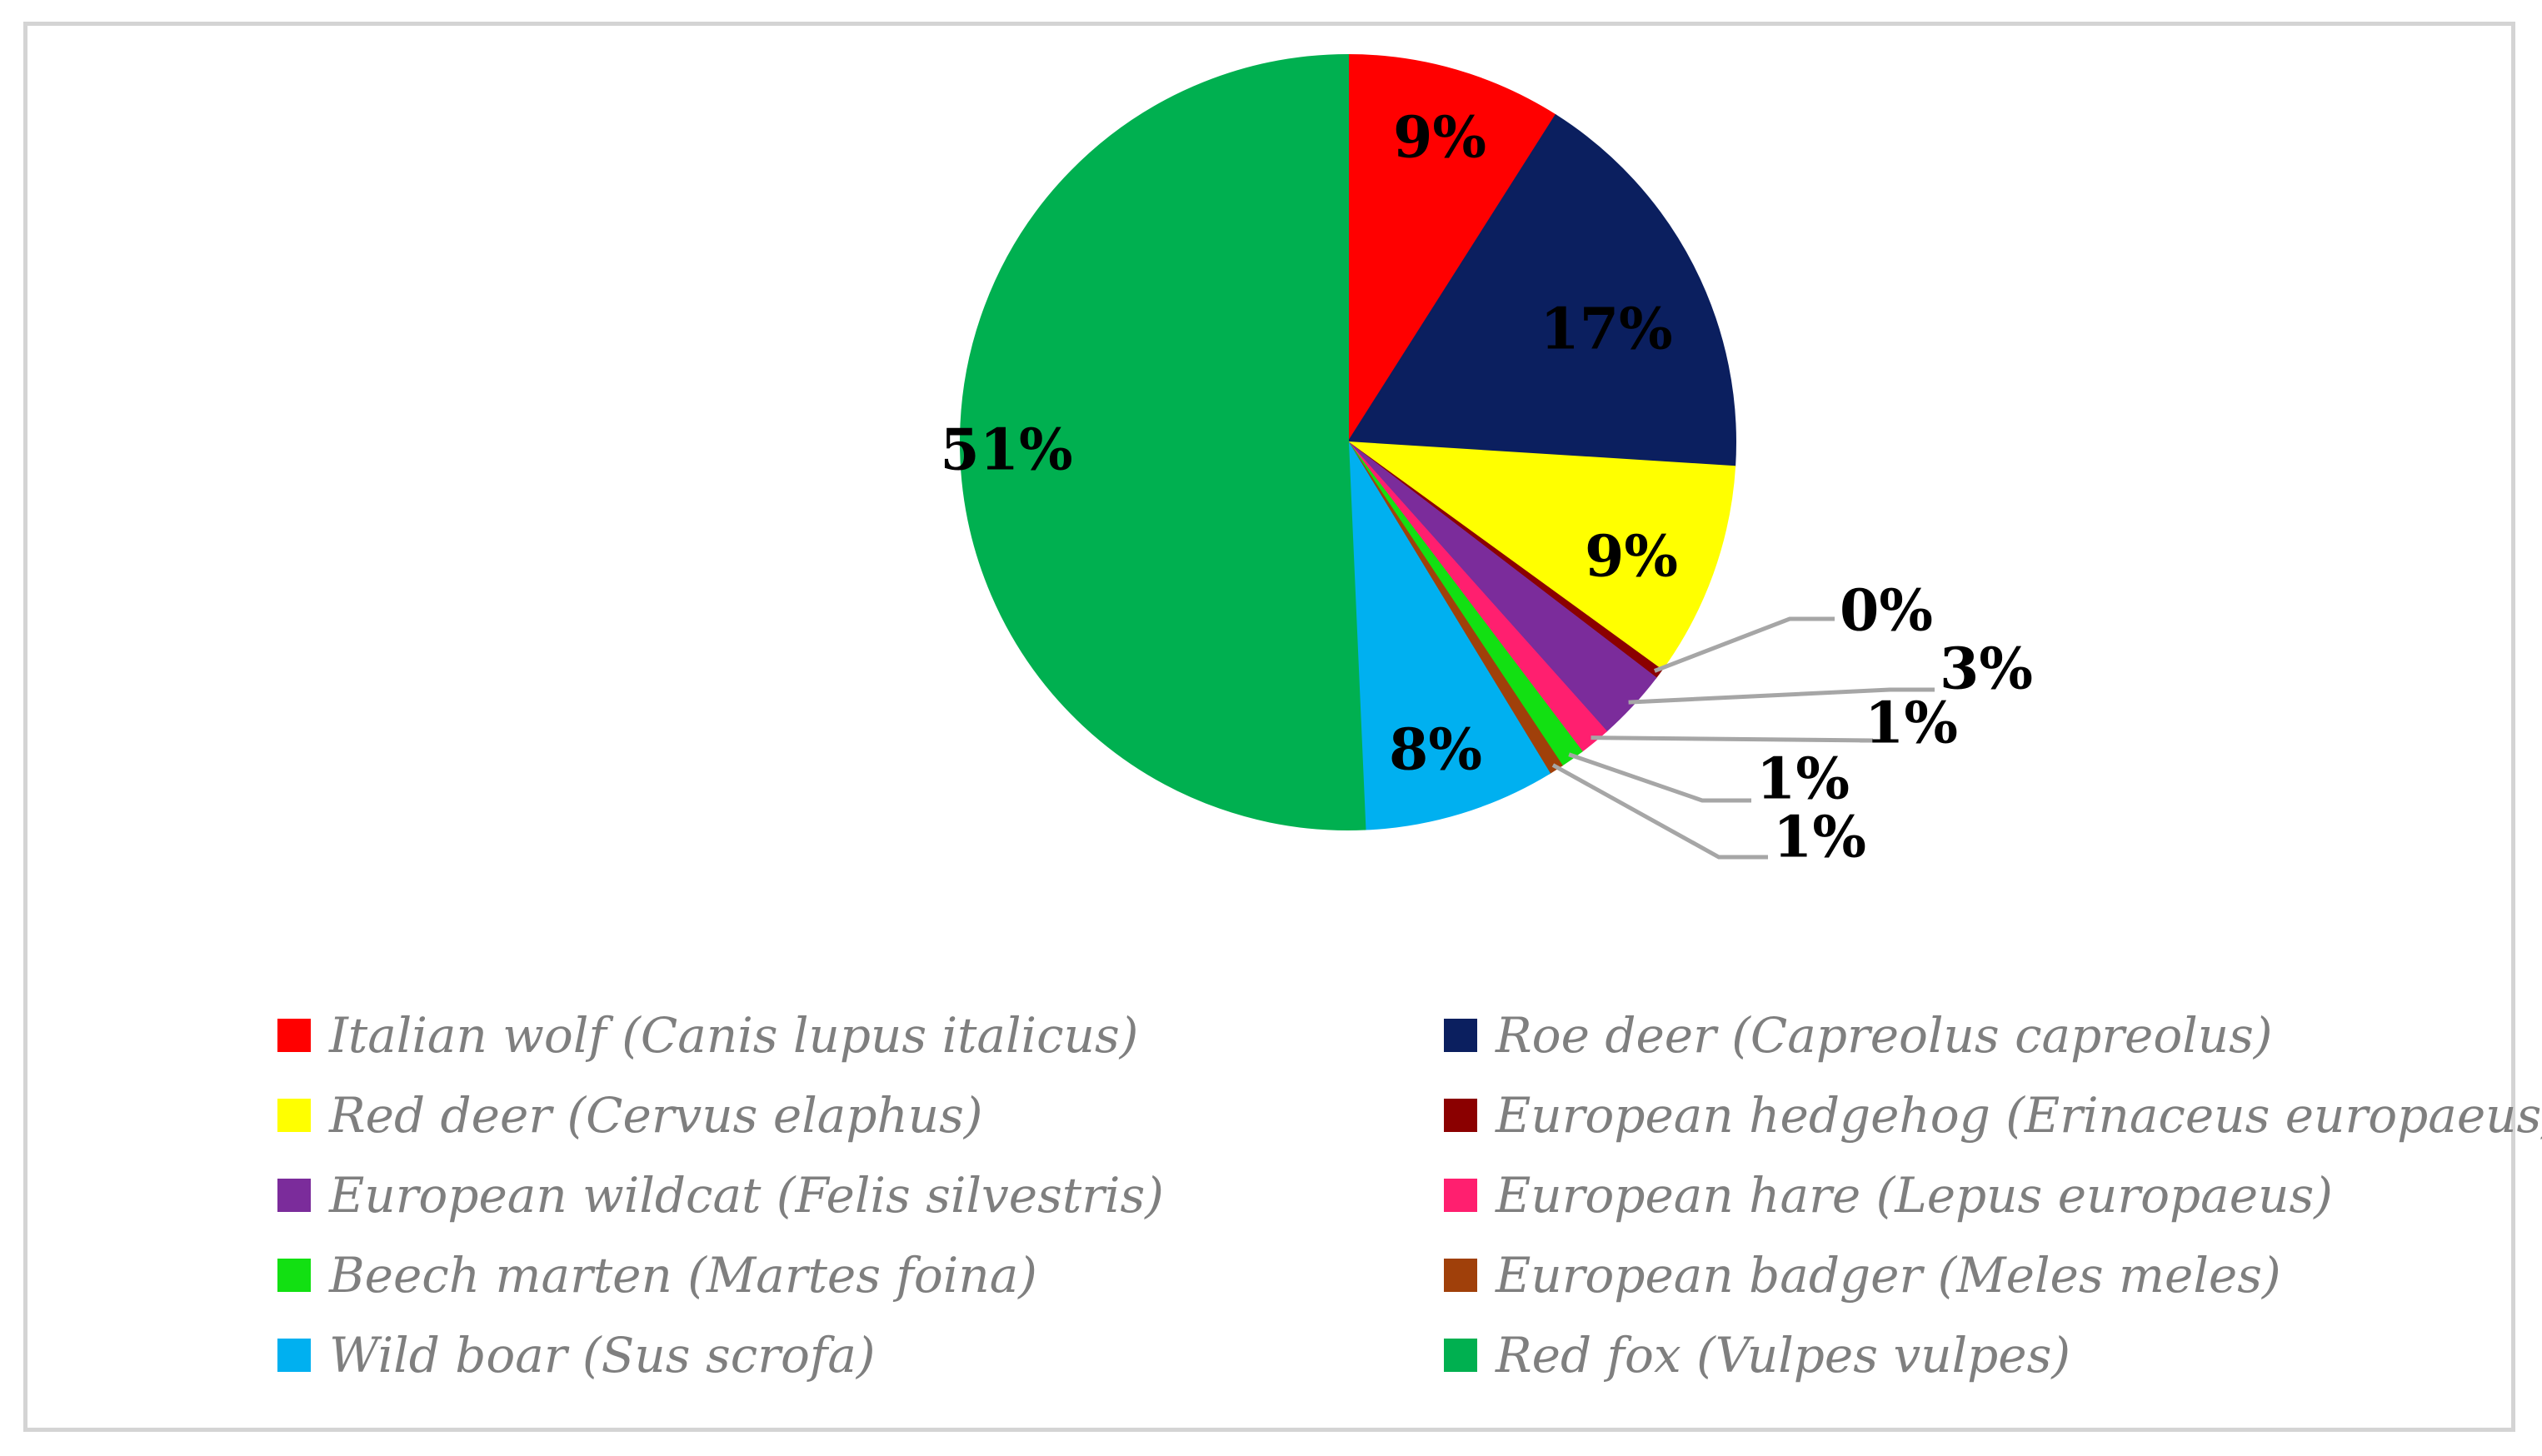  I want to click on legend-label: Wild boar (Sus scrofa), so click(602, 1355).